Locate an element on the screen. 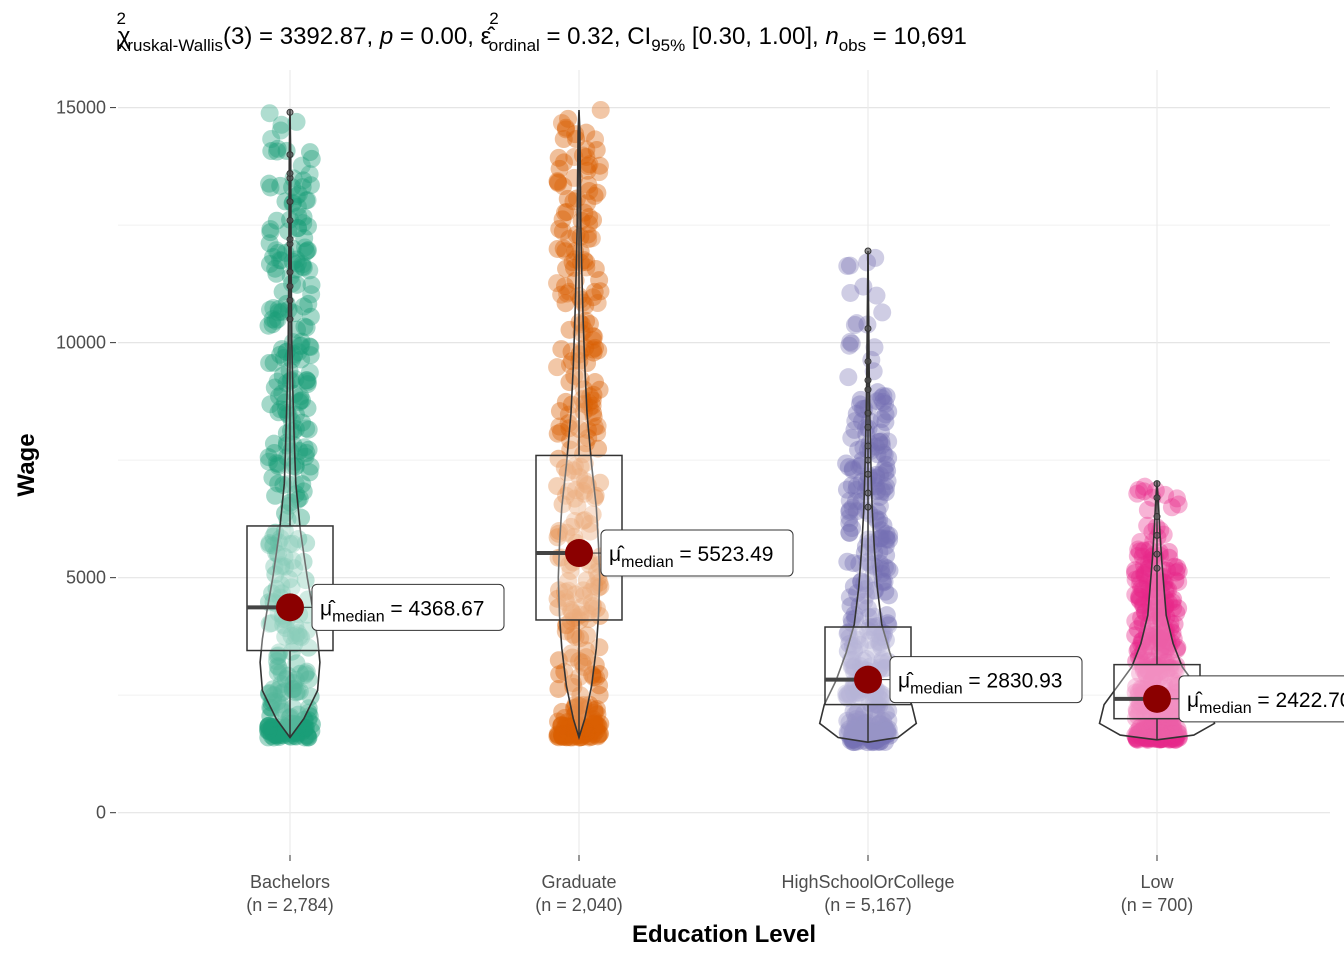 Image resolution: width=1344 pixels, height=960 pixels. x-tick-count: (n = 2,040) is located at coordinates (579, 905).